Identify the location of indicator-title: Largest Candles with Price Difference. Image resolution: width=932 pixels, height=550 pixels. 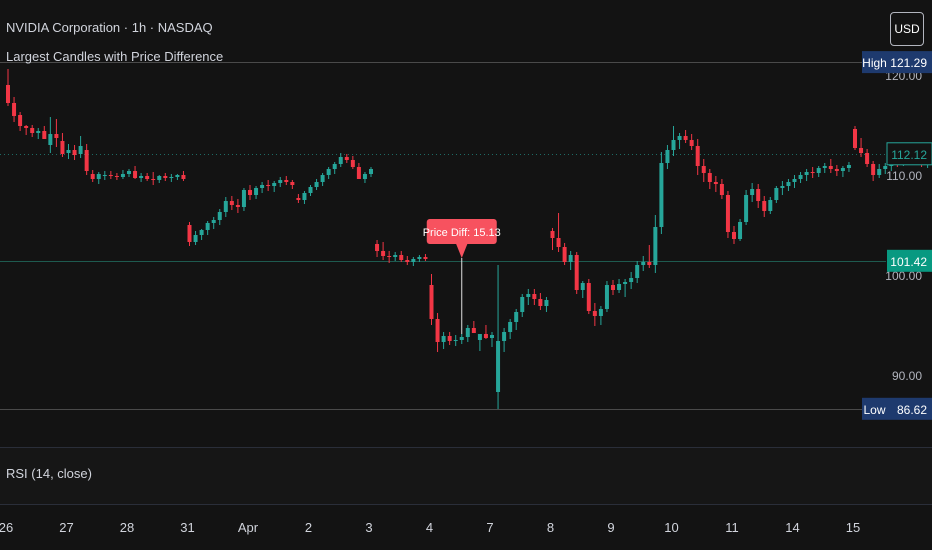
(115, 56).